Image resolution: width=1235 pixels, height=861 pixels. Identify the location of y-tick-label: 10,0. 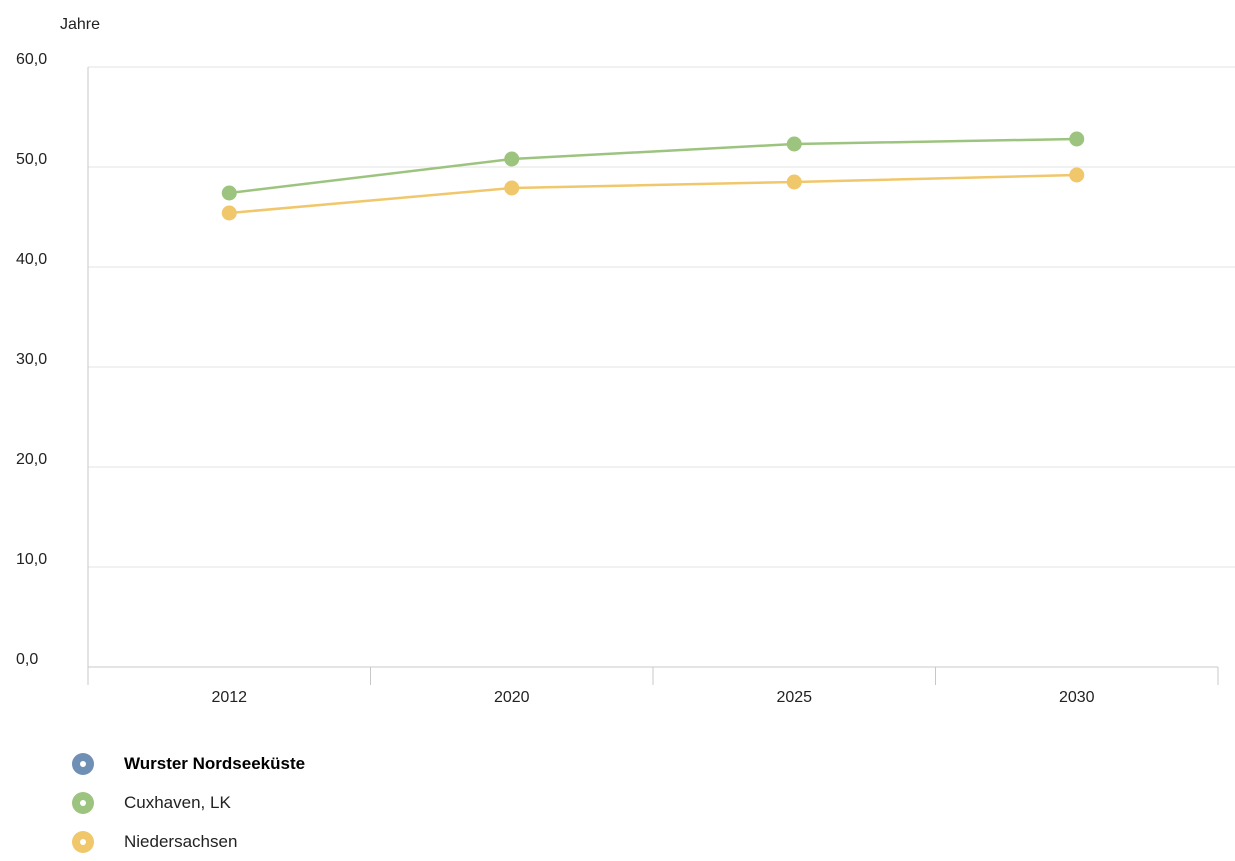
(31, 559).